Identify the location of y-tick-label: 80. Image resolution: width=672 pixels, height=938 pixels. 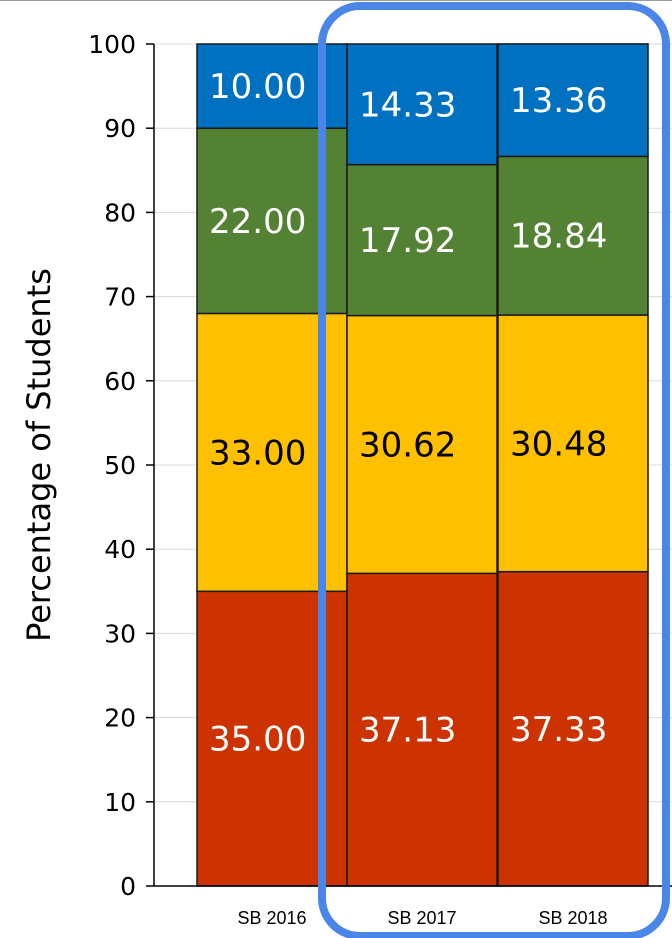
(120, 212).